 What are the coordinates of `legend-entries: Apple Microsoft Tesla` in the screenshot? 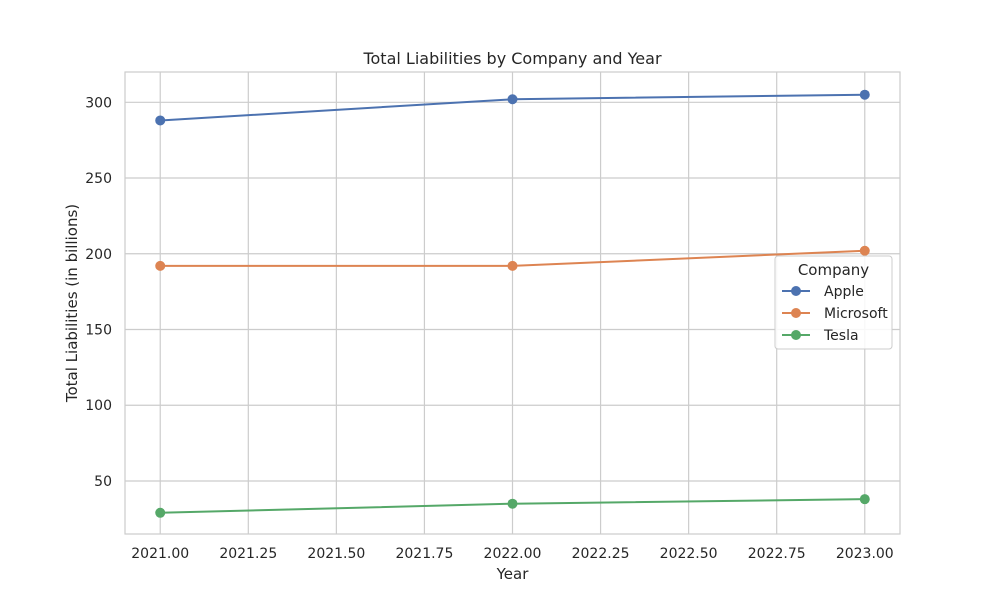 It's located at (835, 314).